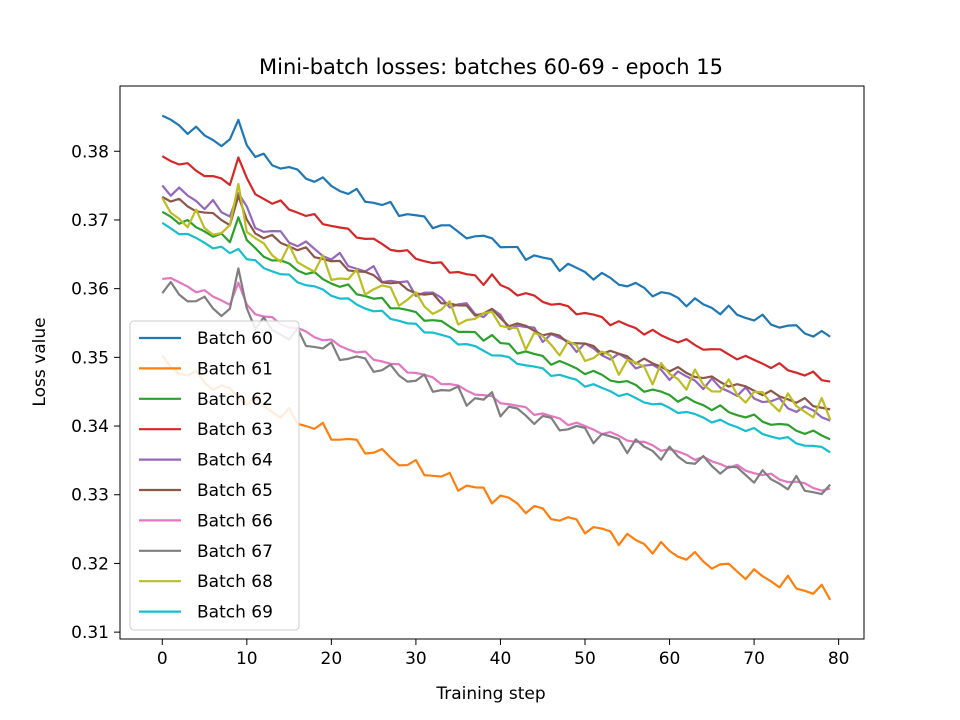 The image size is (960, 720). What do you see at coordinates (235, 339) in the screenshot?
I see `legend-label: Batch 60` at bounding box center [235, 339].